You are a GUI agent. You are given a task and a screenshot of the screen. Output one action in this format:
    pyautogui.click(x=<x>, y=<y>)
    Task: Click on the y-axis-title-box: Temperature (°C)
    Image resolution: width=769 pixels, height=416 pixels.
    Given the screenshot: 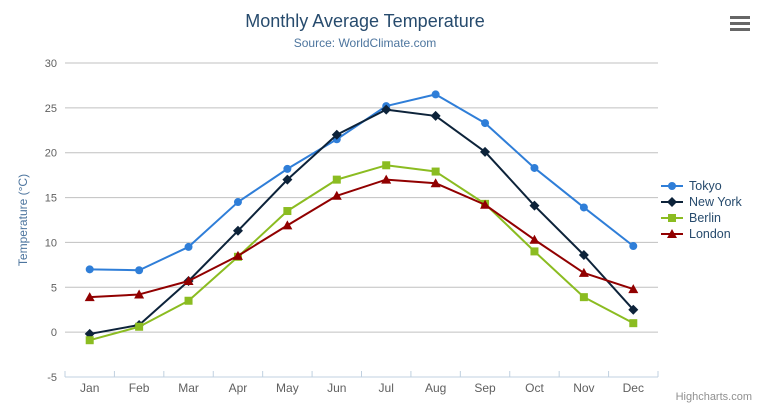 What is the action you would take?
    pyautogui.click(x=23, y=220)
    